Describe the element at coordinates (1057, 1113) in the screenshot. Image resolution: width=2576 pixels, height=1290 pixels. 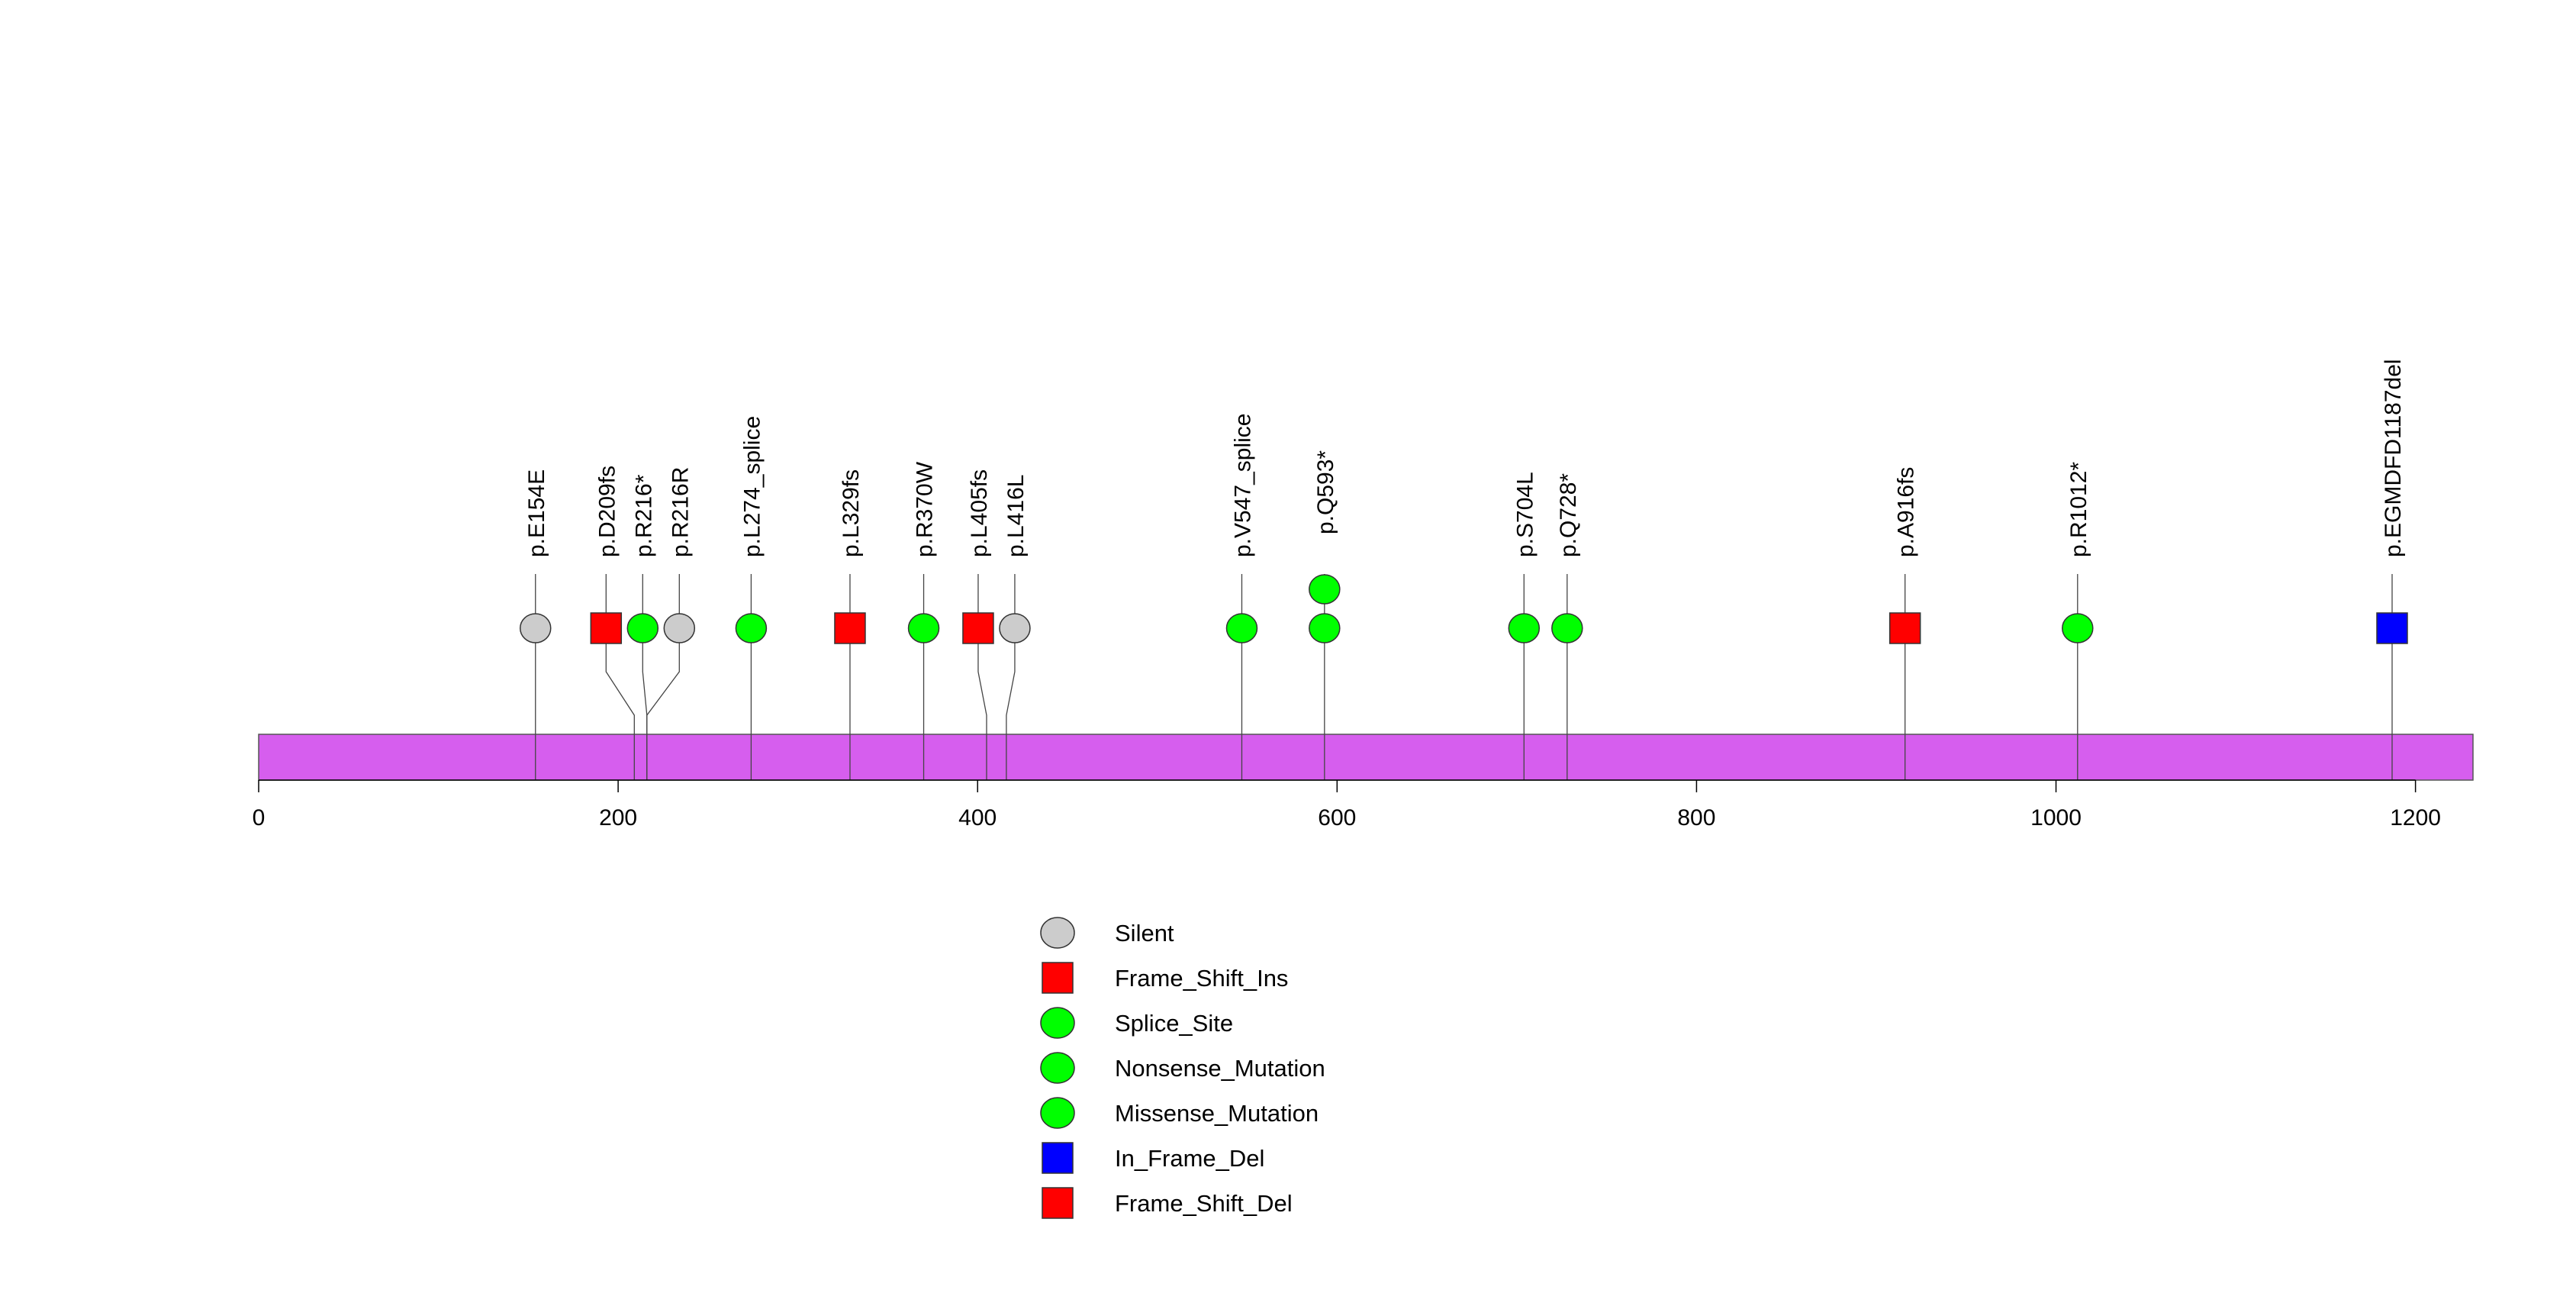
I see `legend-swatch-missense-mutation` at that location.